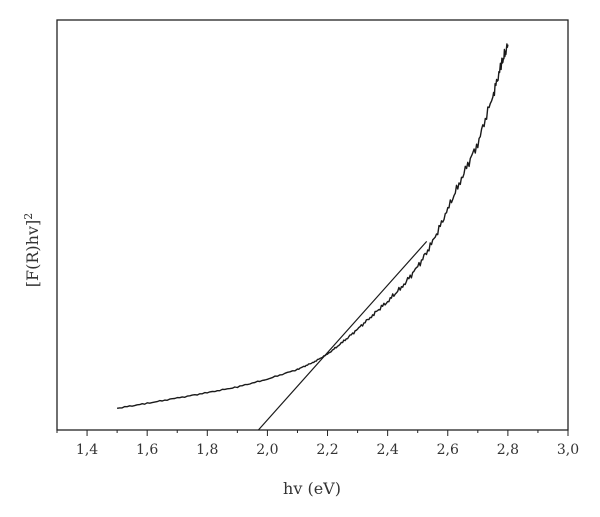 The height and width of the screenshot is (517, 600). I want to click on tangent-line, so click(342, 336).